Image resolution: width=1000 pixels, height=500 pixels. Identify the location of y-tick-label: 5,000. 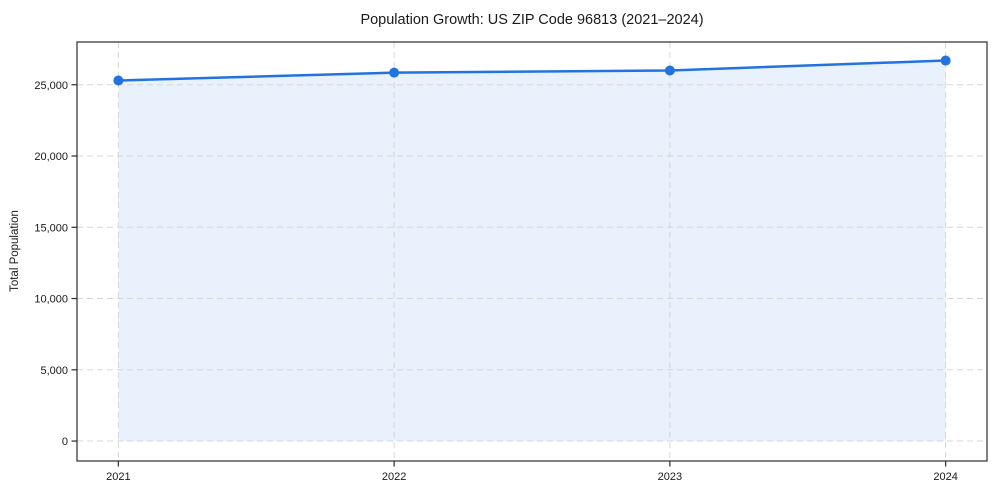
(54, 371).